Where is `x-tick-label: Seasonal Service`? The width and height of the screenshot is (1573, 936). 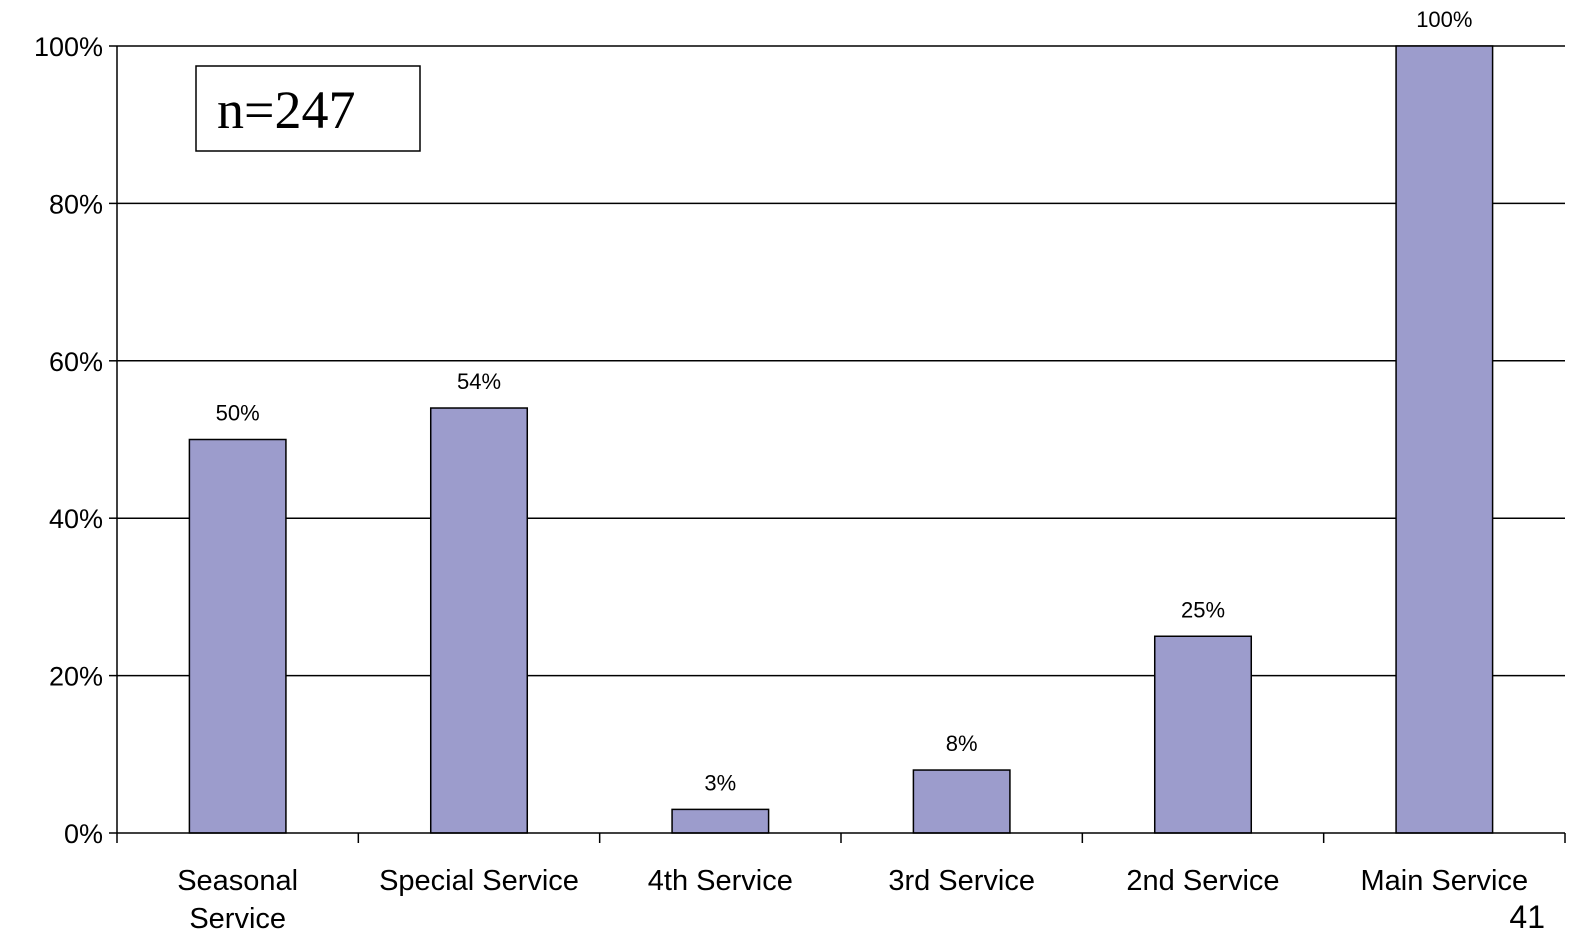 x-tick-label: Seasonal Service is located at coordinates (237, 900).